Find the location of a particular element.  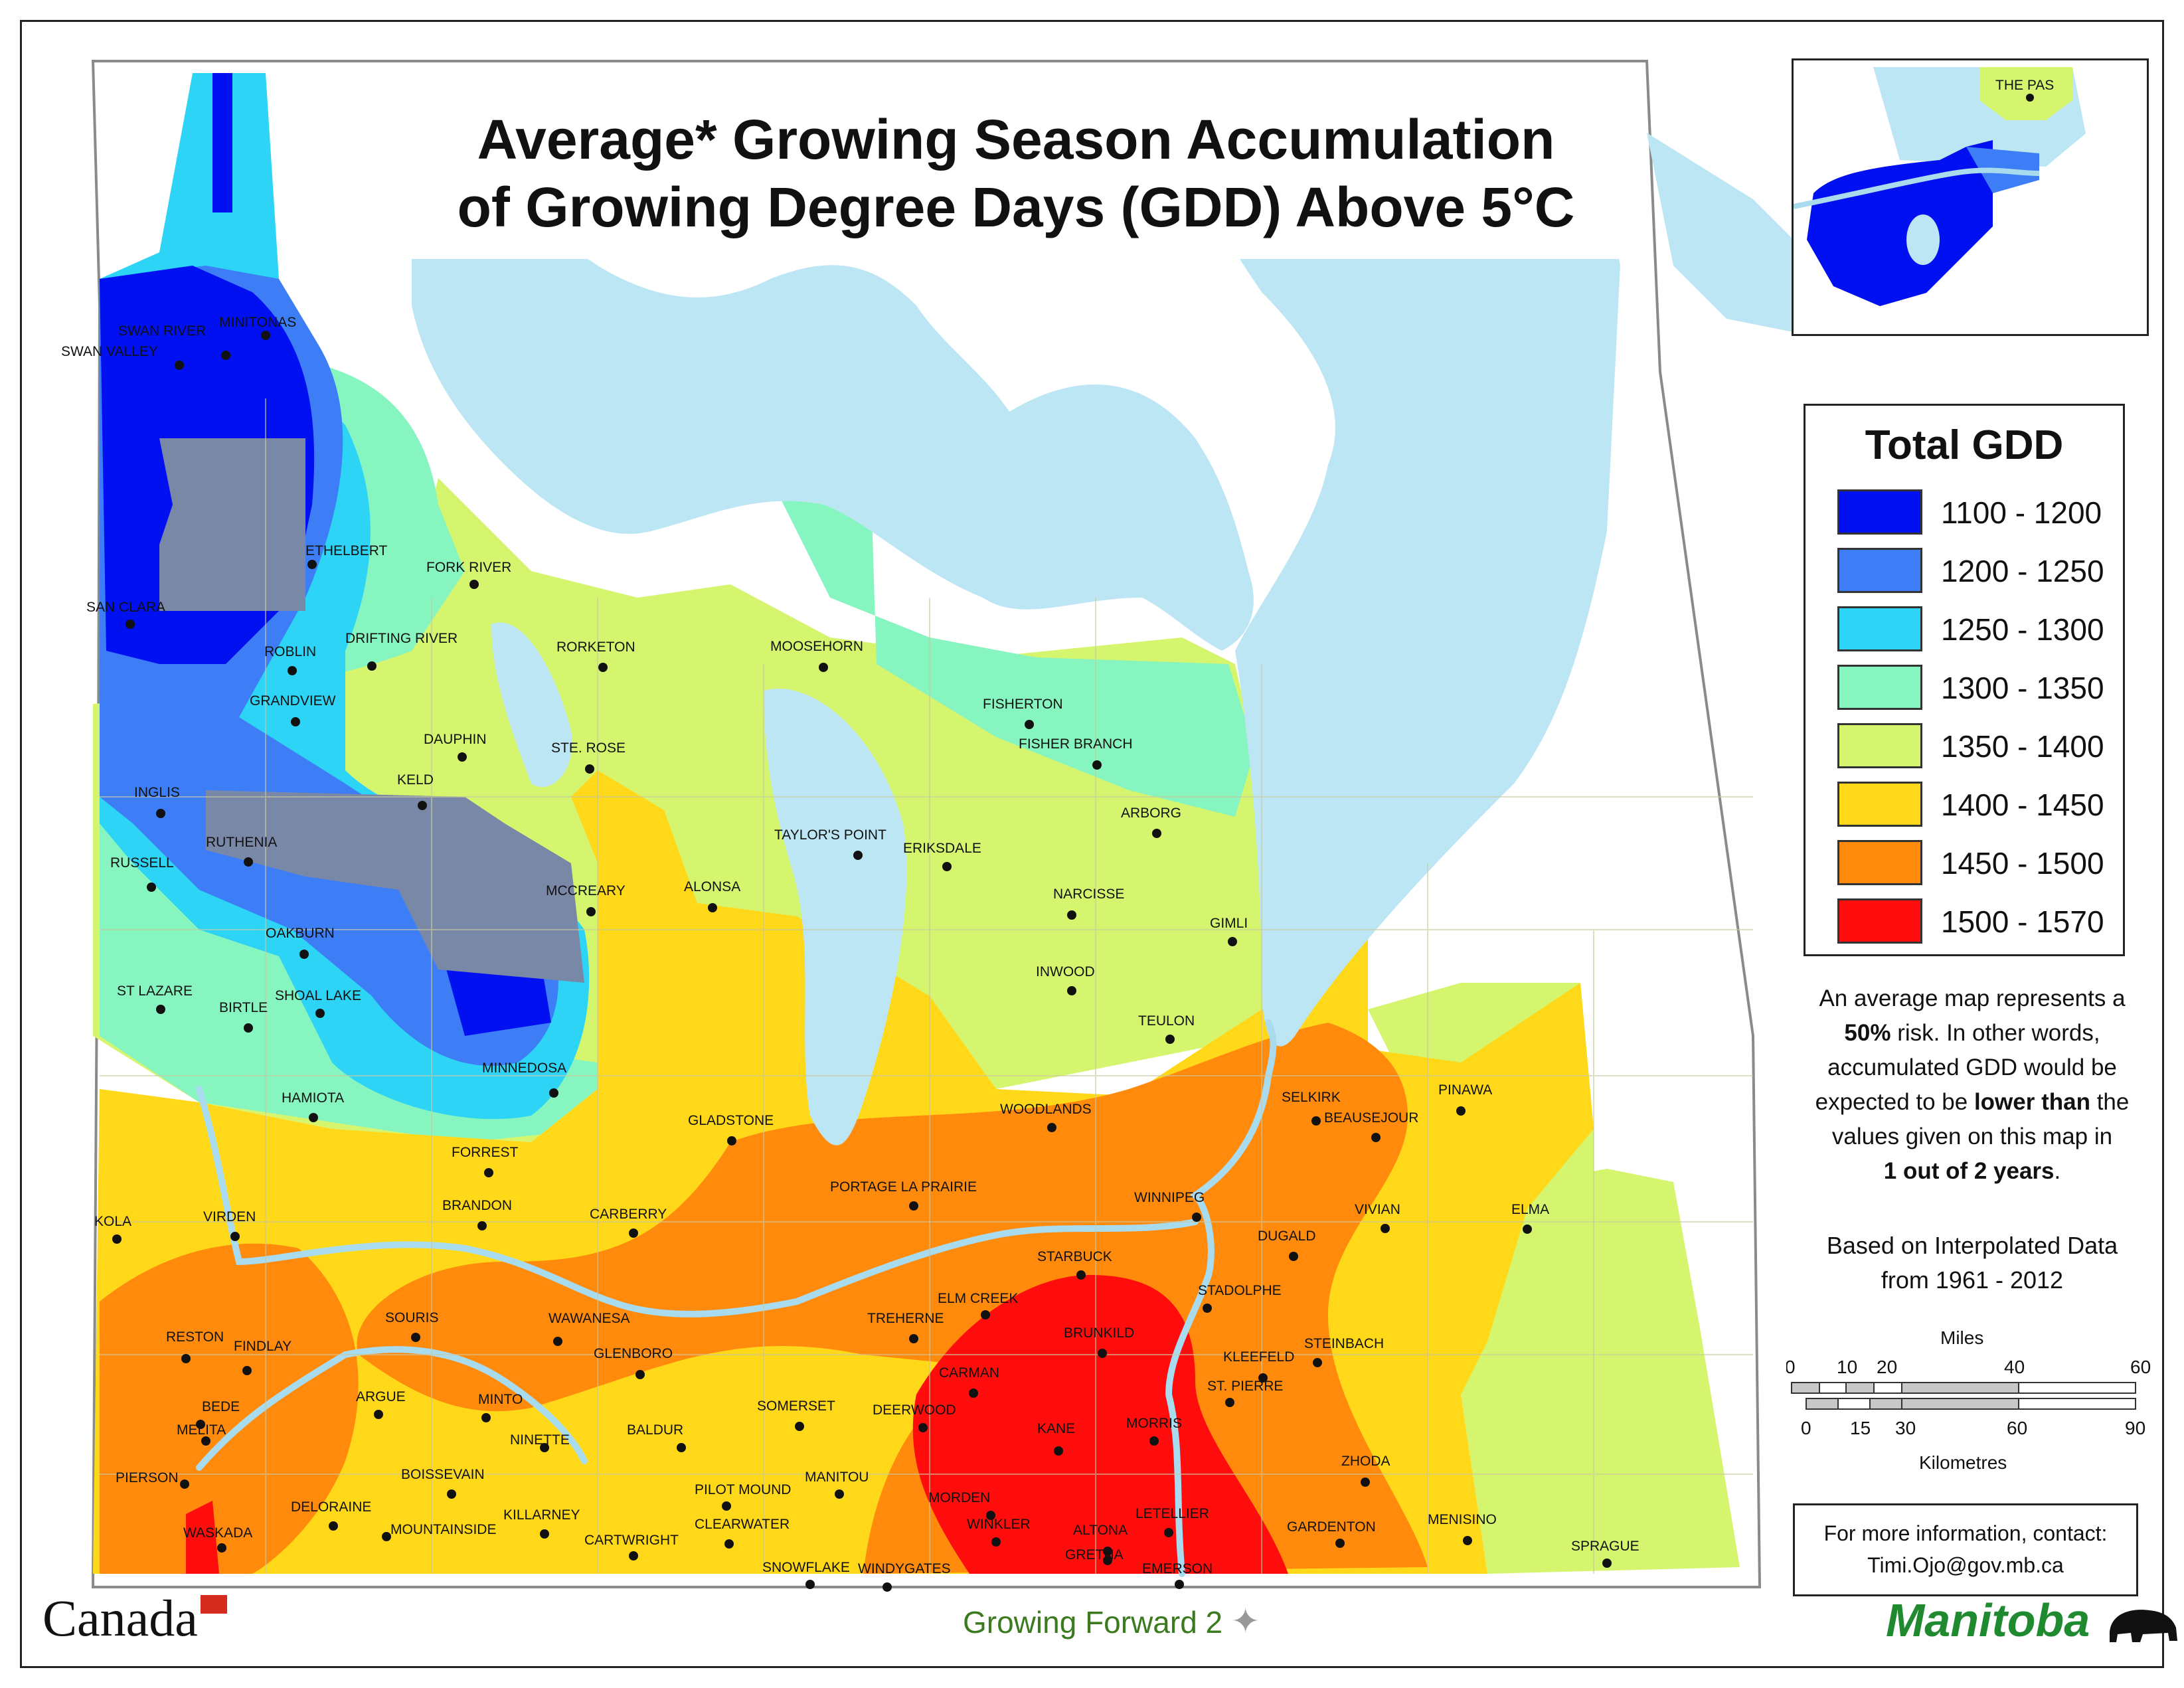

city-label: VIVIAN is located at coordinates (1377, 1209).